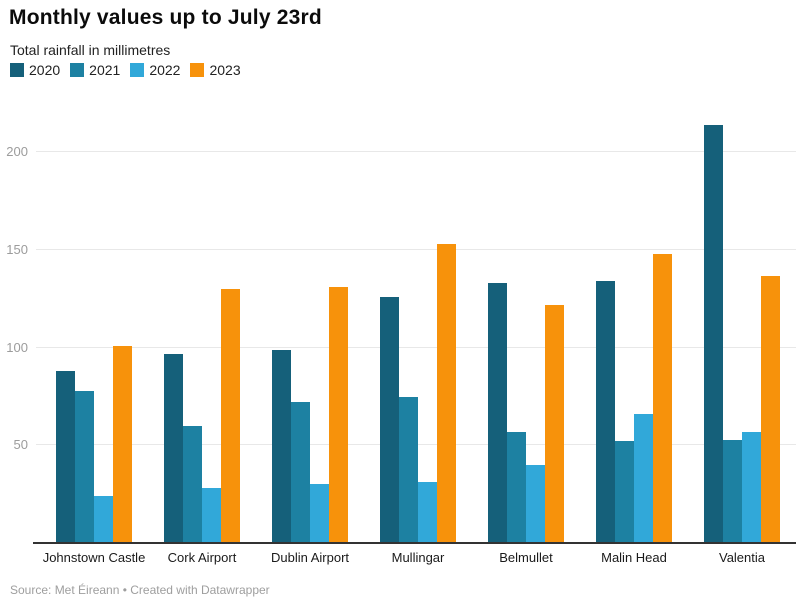  What do you see at coordinates (45, 70) in the screenshot?
I see `legend-label-2020: 2020` at bounding box center [45, 70].